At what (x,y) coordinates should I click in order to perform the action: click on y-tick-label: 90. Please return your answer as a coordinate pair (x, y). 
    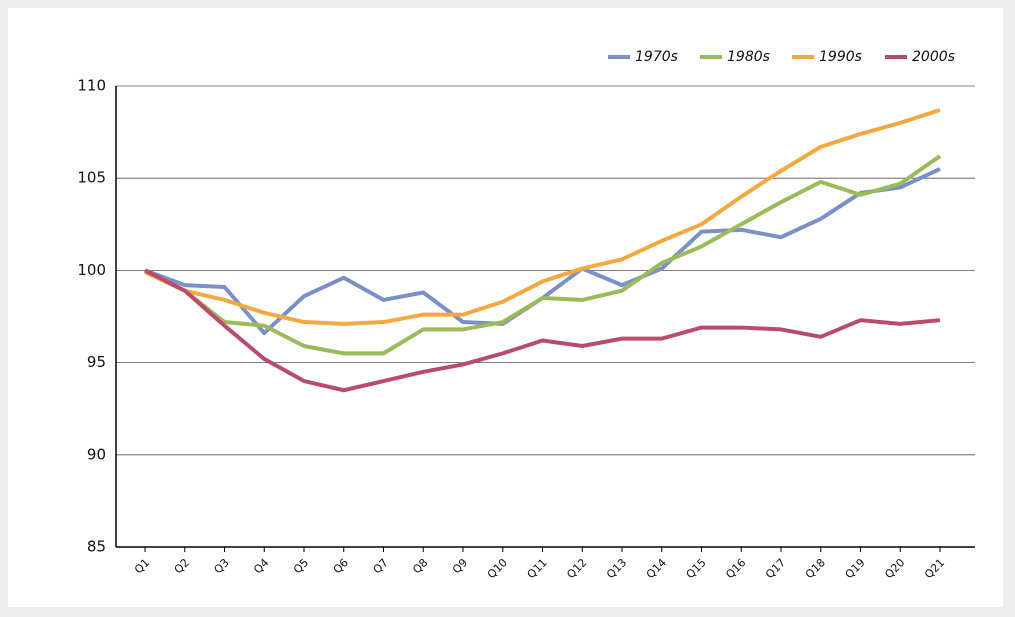
    Looking at the image, I should click on (96, 454).